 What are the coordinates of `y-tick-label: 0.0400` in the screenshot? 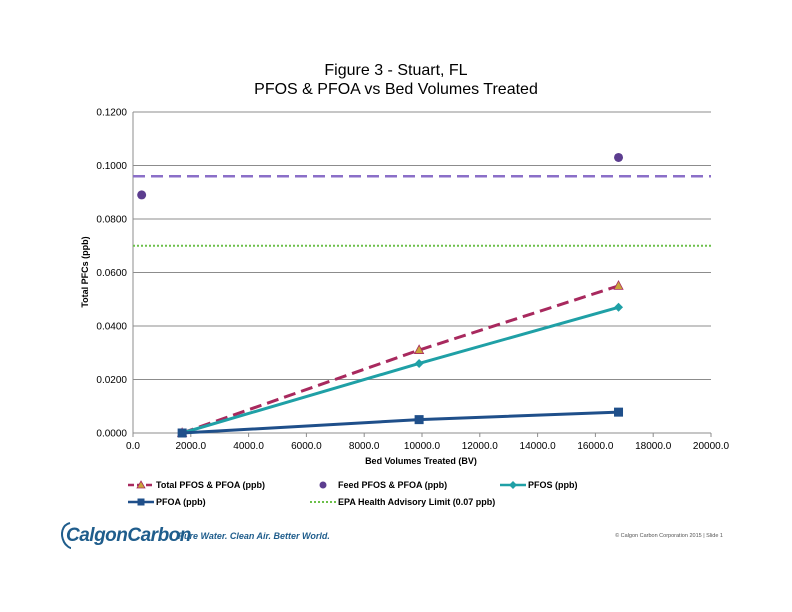 It's located at (111, 327).